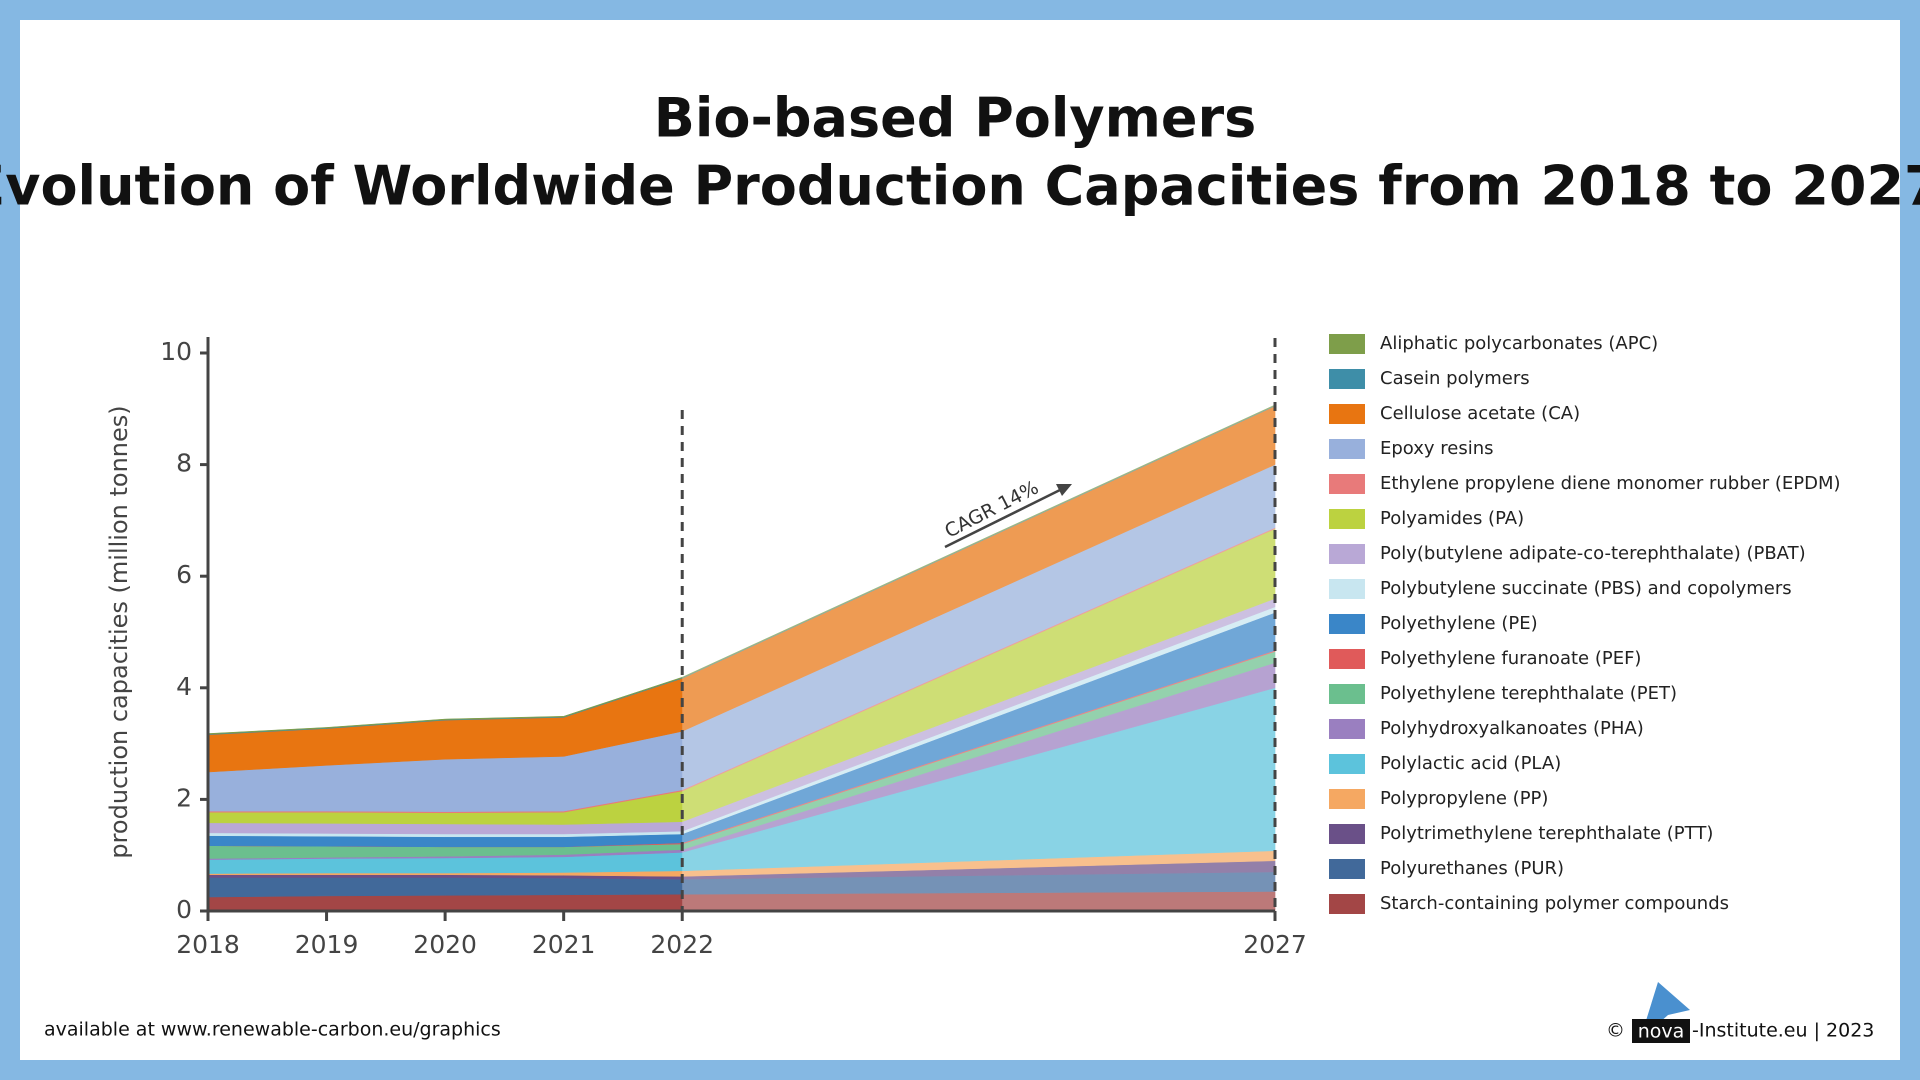 This screenshot has height=1080, width=1920. I want to click on y-tick-label: 0, so click(184, 909).